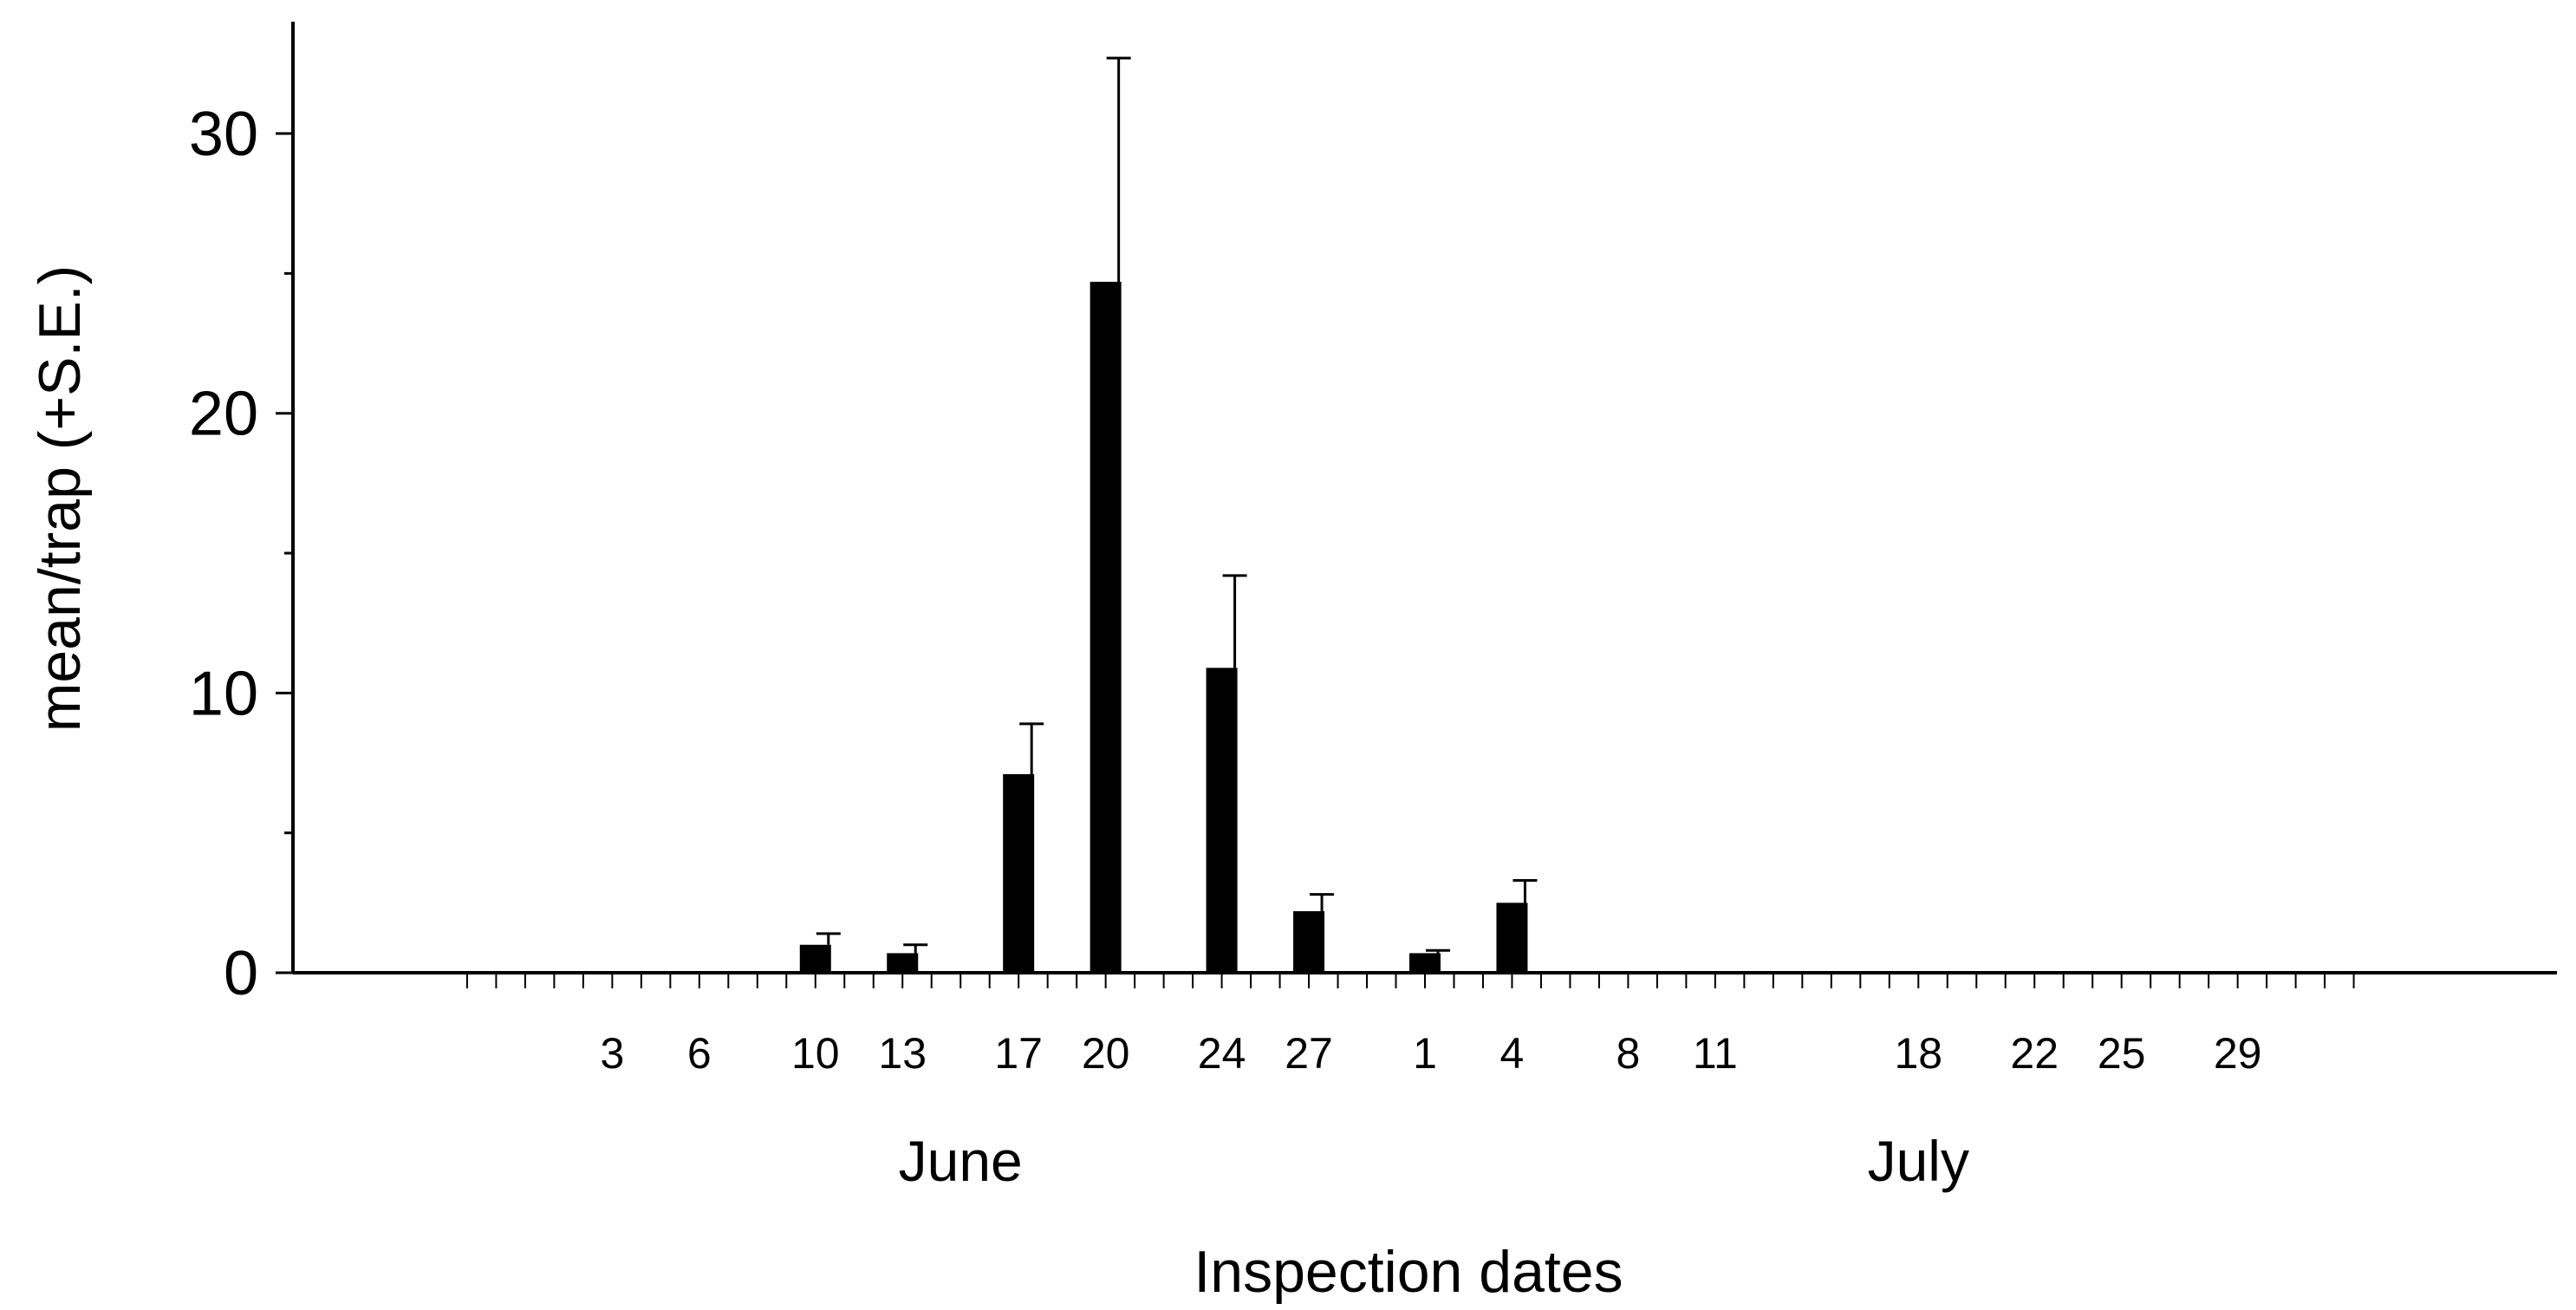 Image resolution: width=2576 pixels, height=1310 pixels. Describe the element at coordinates (1222, 1053) in the screenshot. I see `x-tick-label: 24` at that location.